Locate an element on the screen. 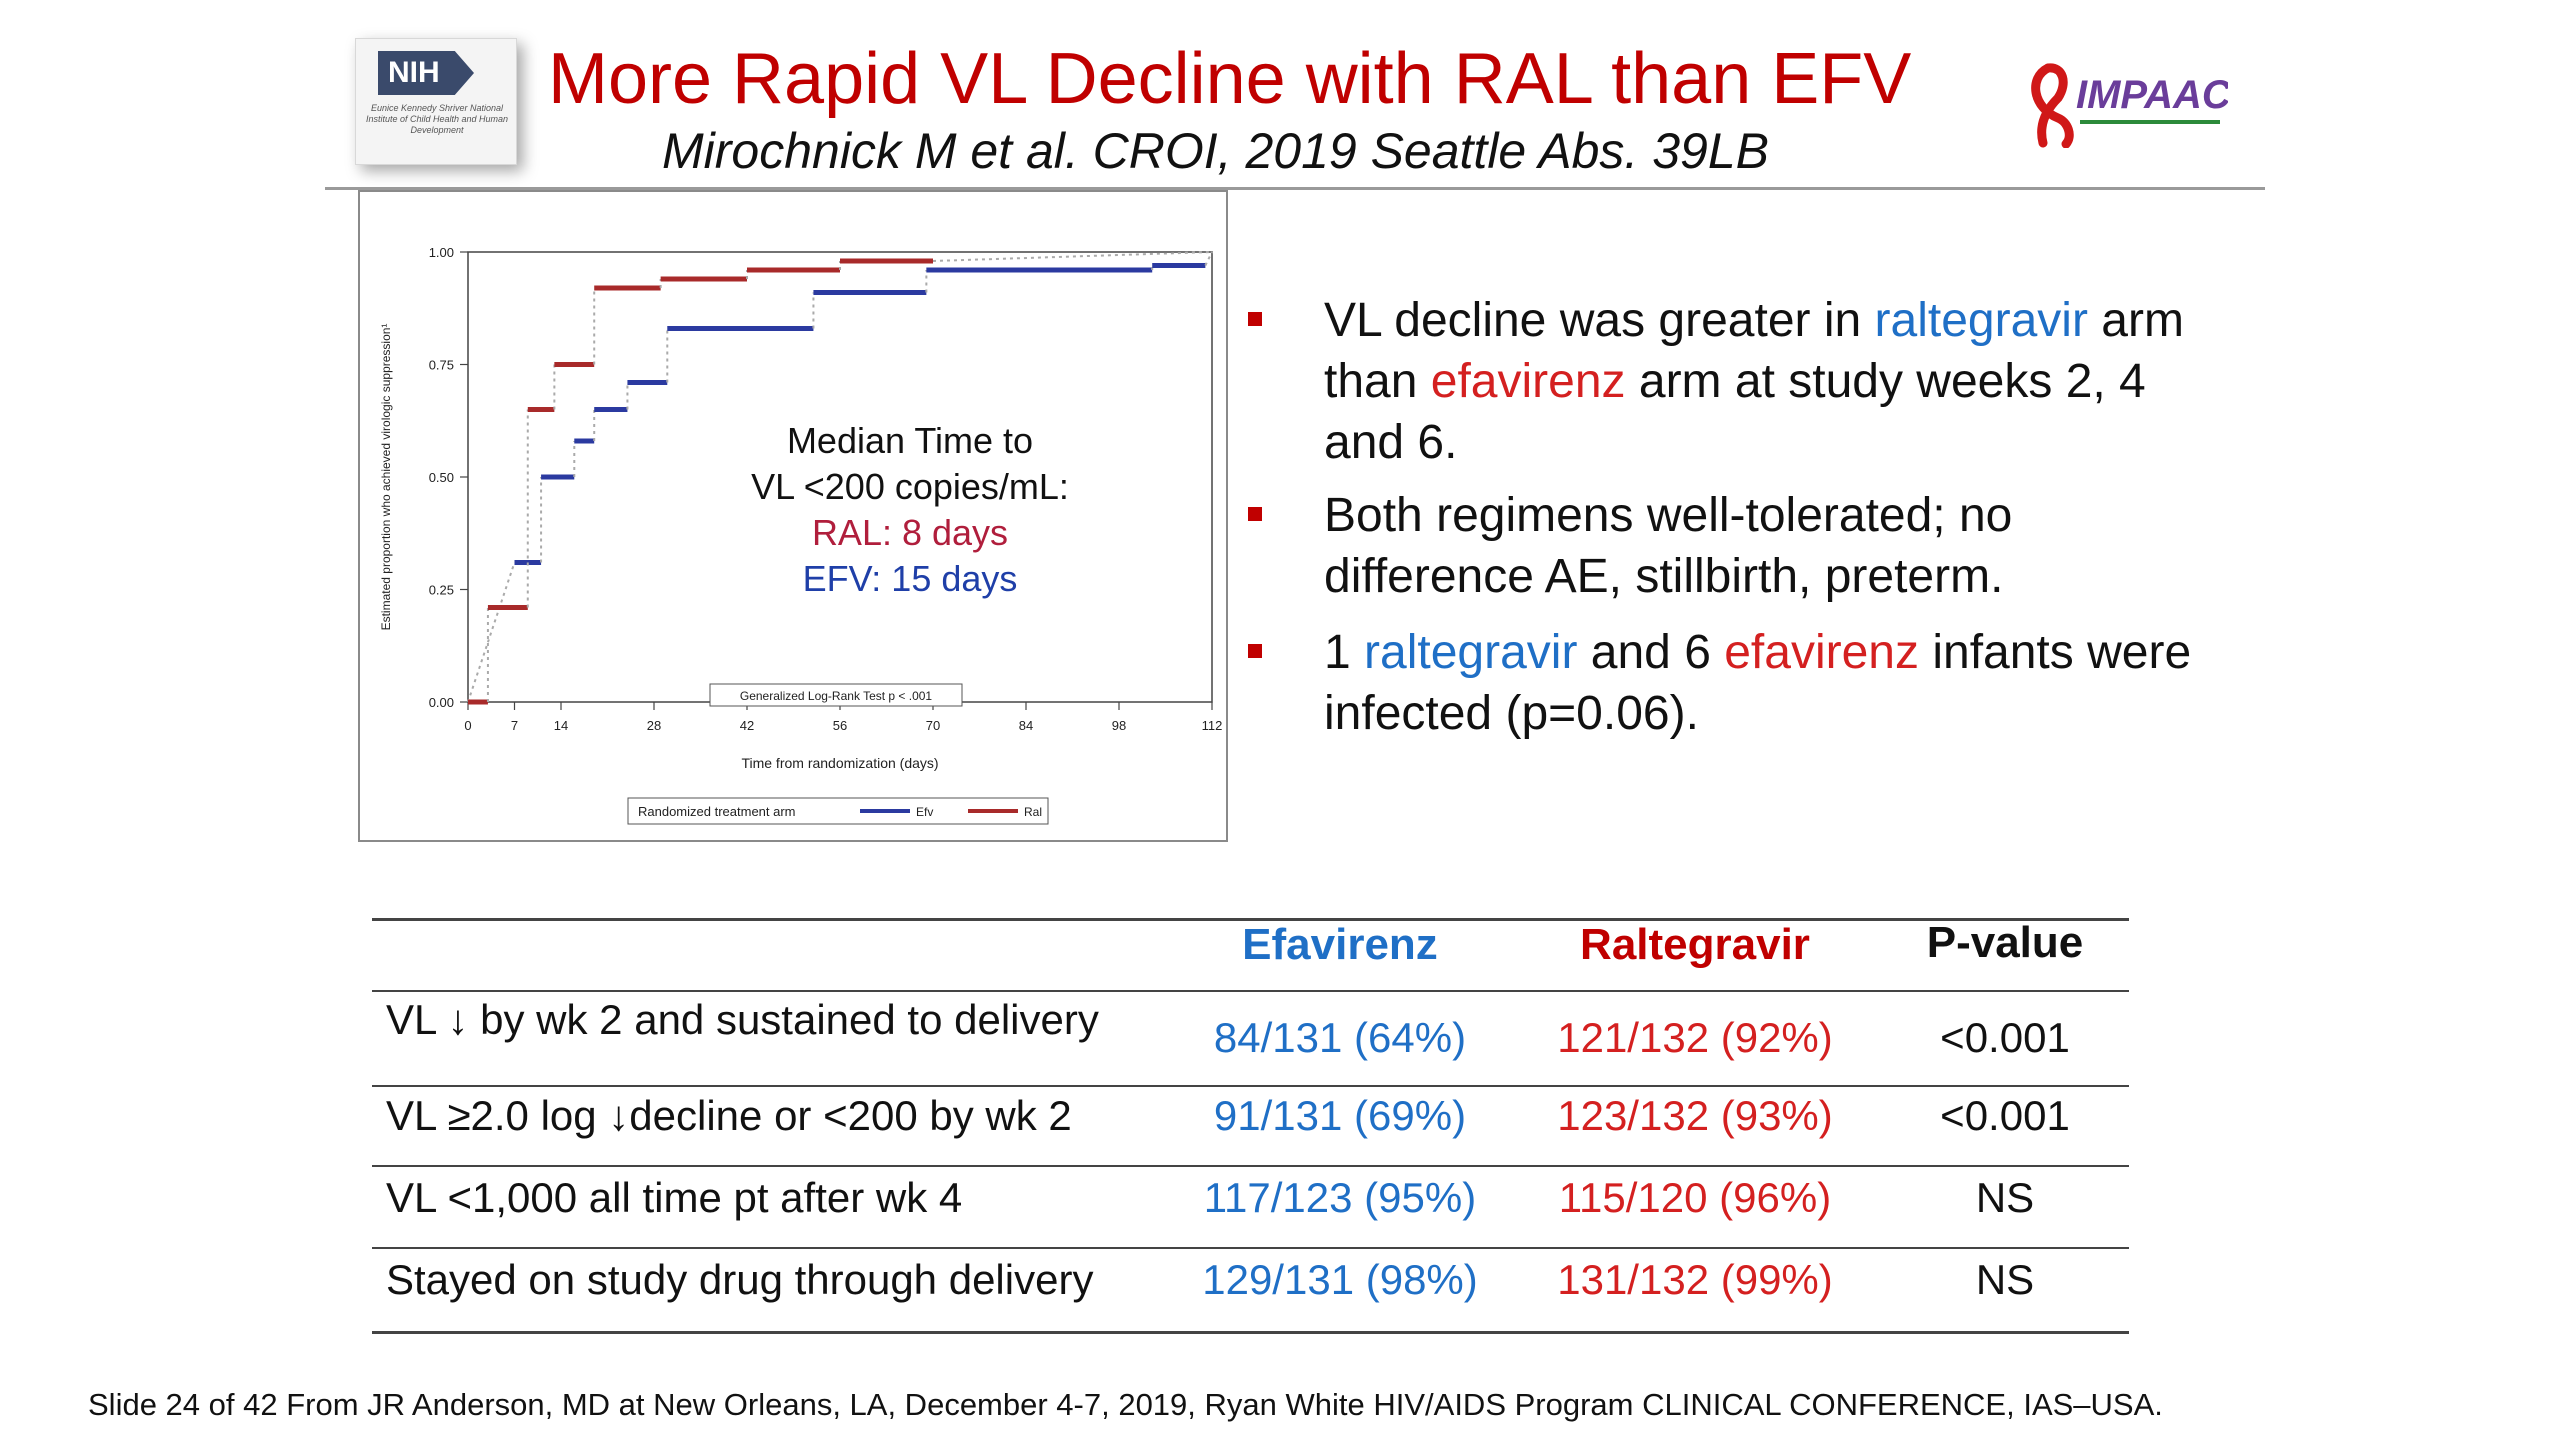  chart-series is located at coordinates (840, 478).